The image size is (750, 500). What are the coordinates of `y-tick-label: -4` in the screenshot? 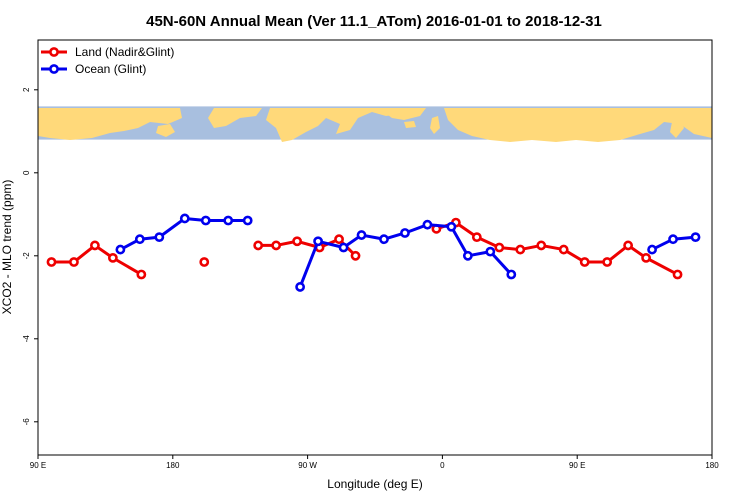 It's located at (26, 339).